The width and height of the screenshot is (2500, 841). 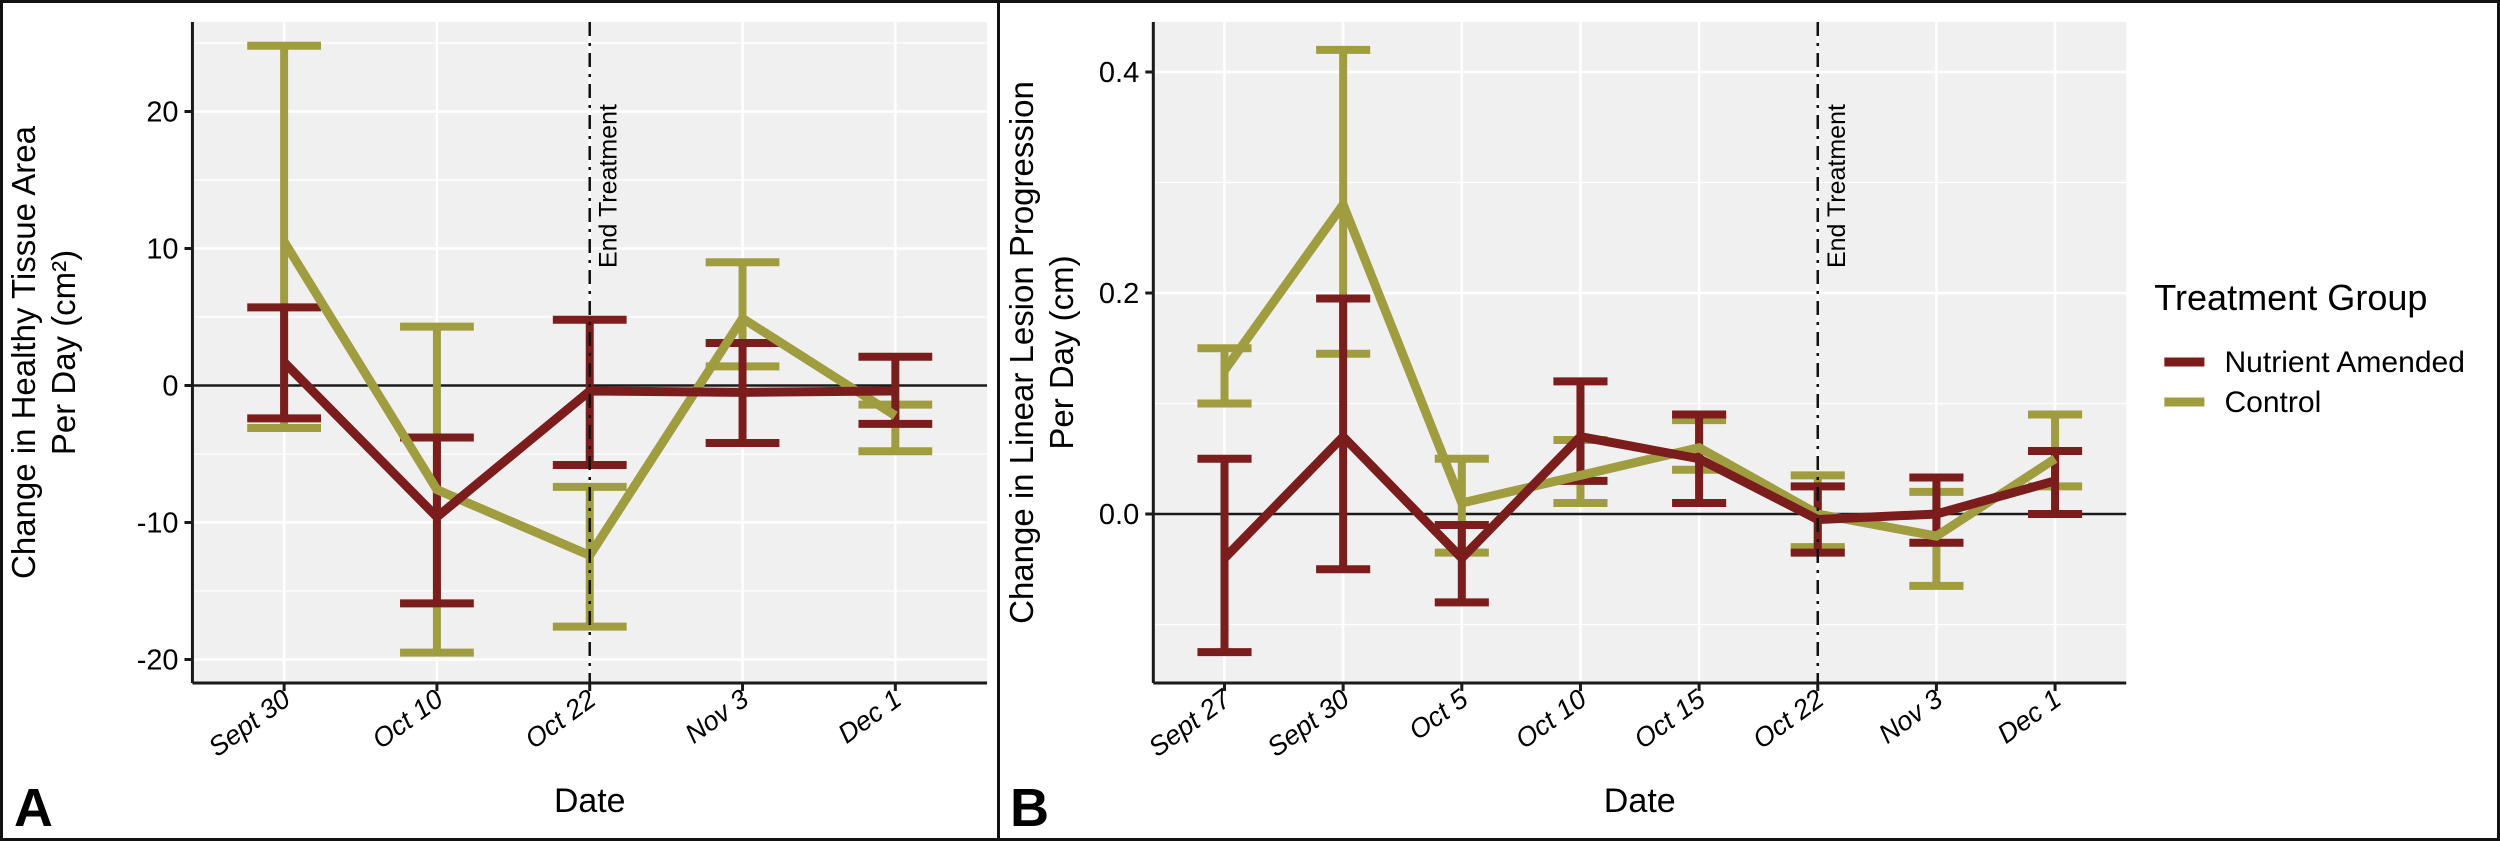 What do you see at coordinates (1438, 714) in the screenshot?
I see `x-tick-label: Oct 5` at bounding box center [1438, 714].